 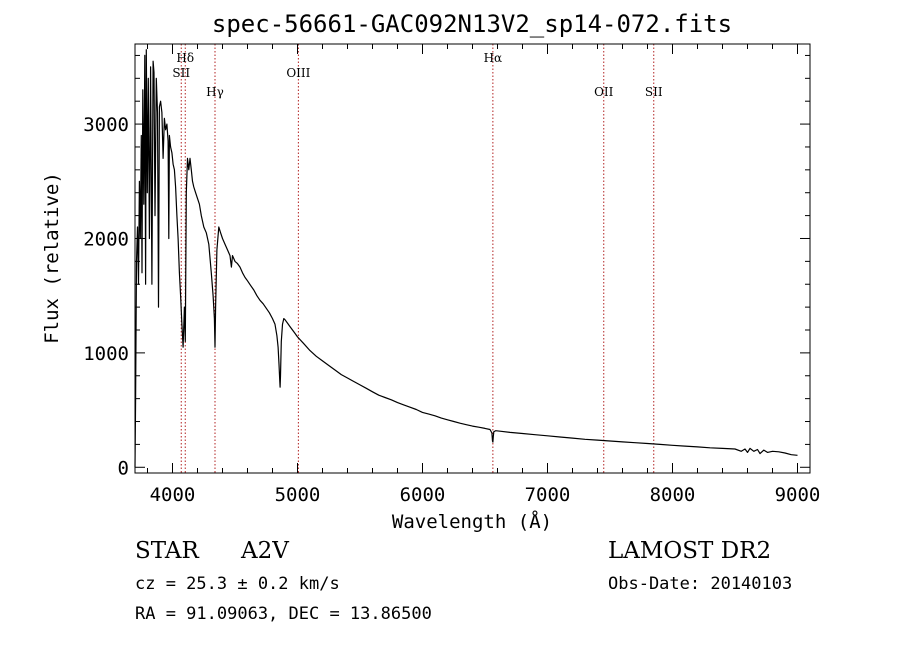 I want to click on obs-date: Obs-Date: 20140103, so click(x=700, y=584).